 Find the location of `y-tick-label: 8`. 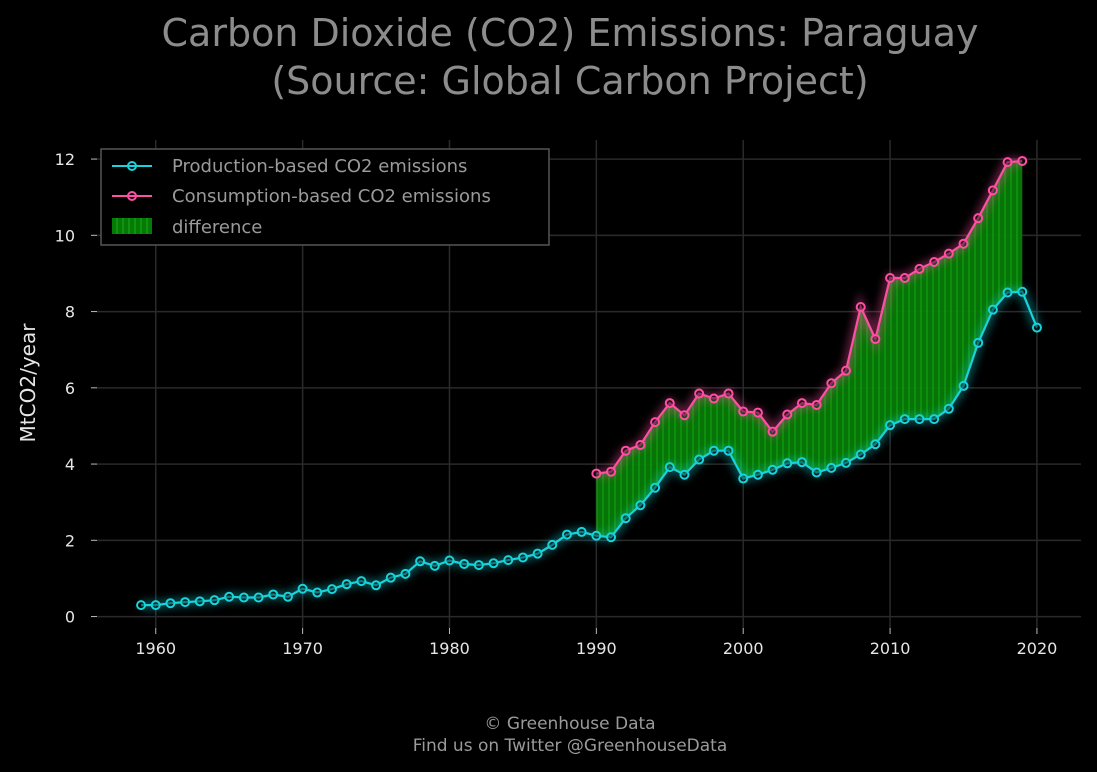

y-tick-label: 8 is located at coordinates (70, 312).